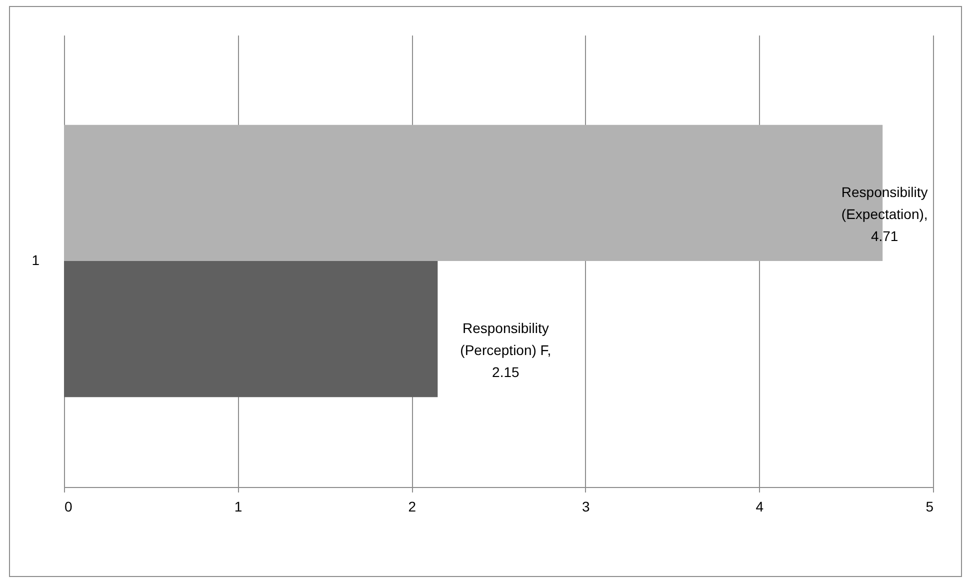 Image resolution: width=971 pixels, height=583 pixels. Describe the element at coordinates (586, 506) in the screenshot. I see `x-tick-label: 3` at that location.